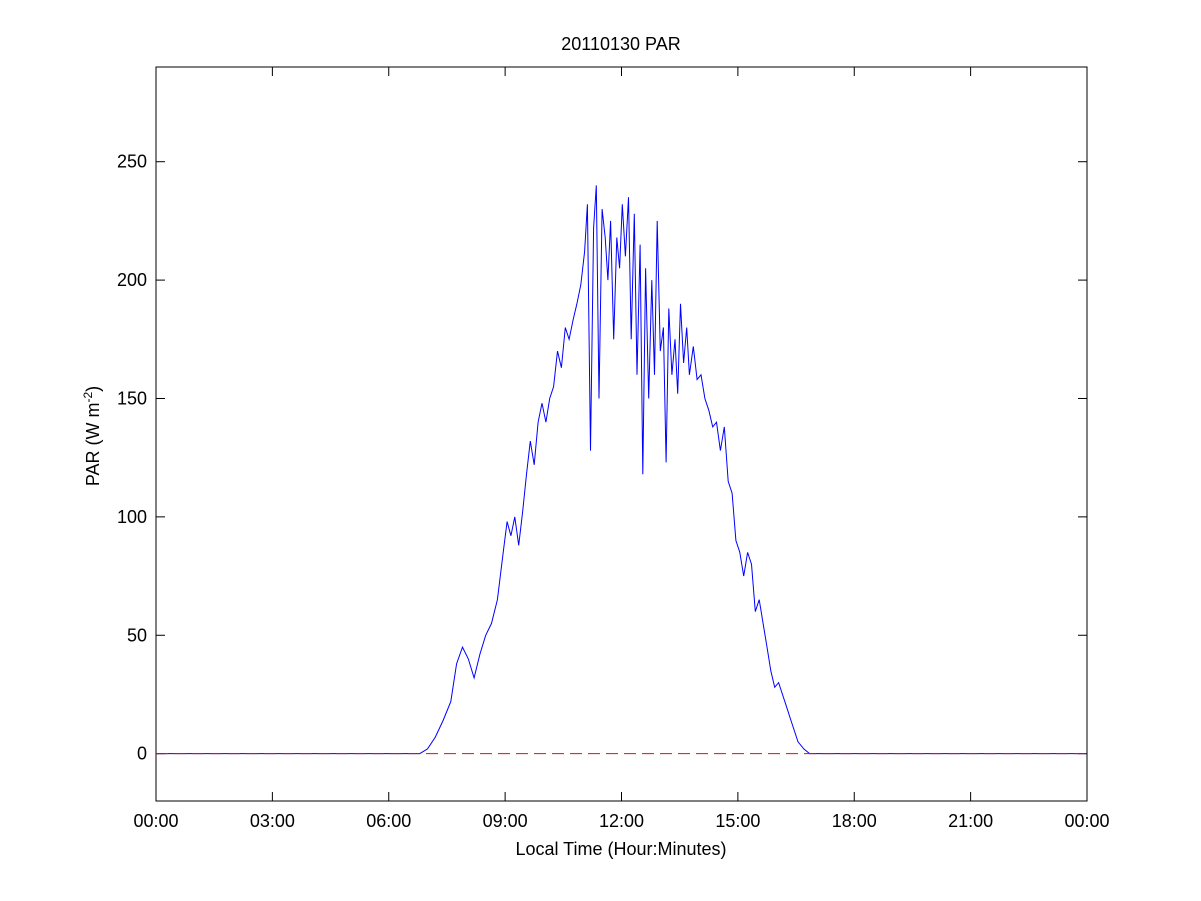 The width and height of the screenshot is (1201, 901). Describe the element at coordinates (620, 849) in the screenshot. I see `x-axis-label: Local Time (Hour:Minutes)` at that location.